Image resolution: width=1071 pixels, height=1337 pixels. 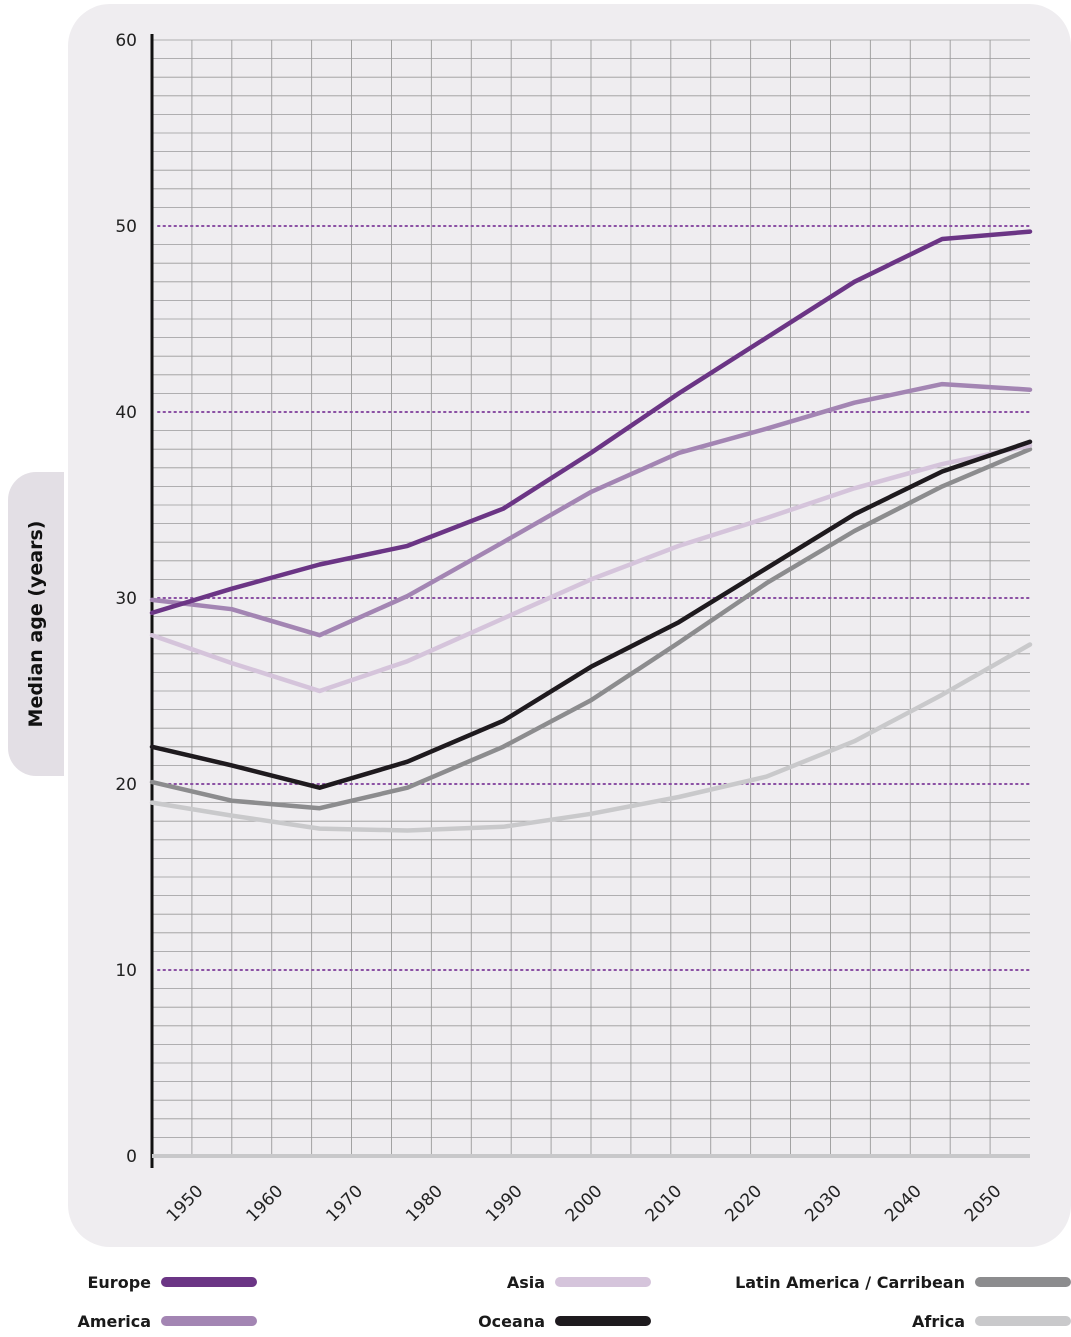 What do you see at coordinates (938, 1321) in the screenshot?
I see `legend-label: Africa` at bounding box center [938, 1321].